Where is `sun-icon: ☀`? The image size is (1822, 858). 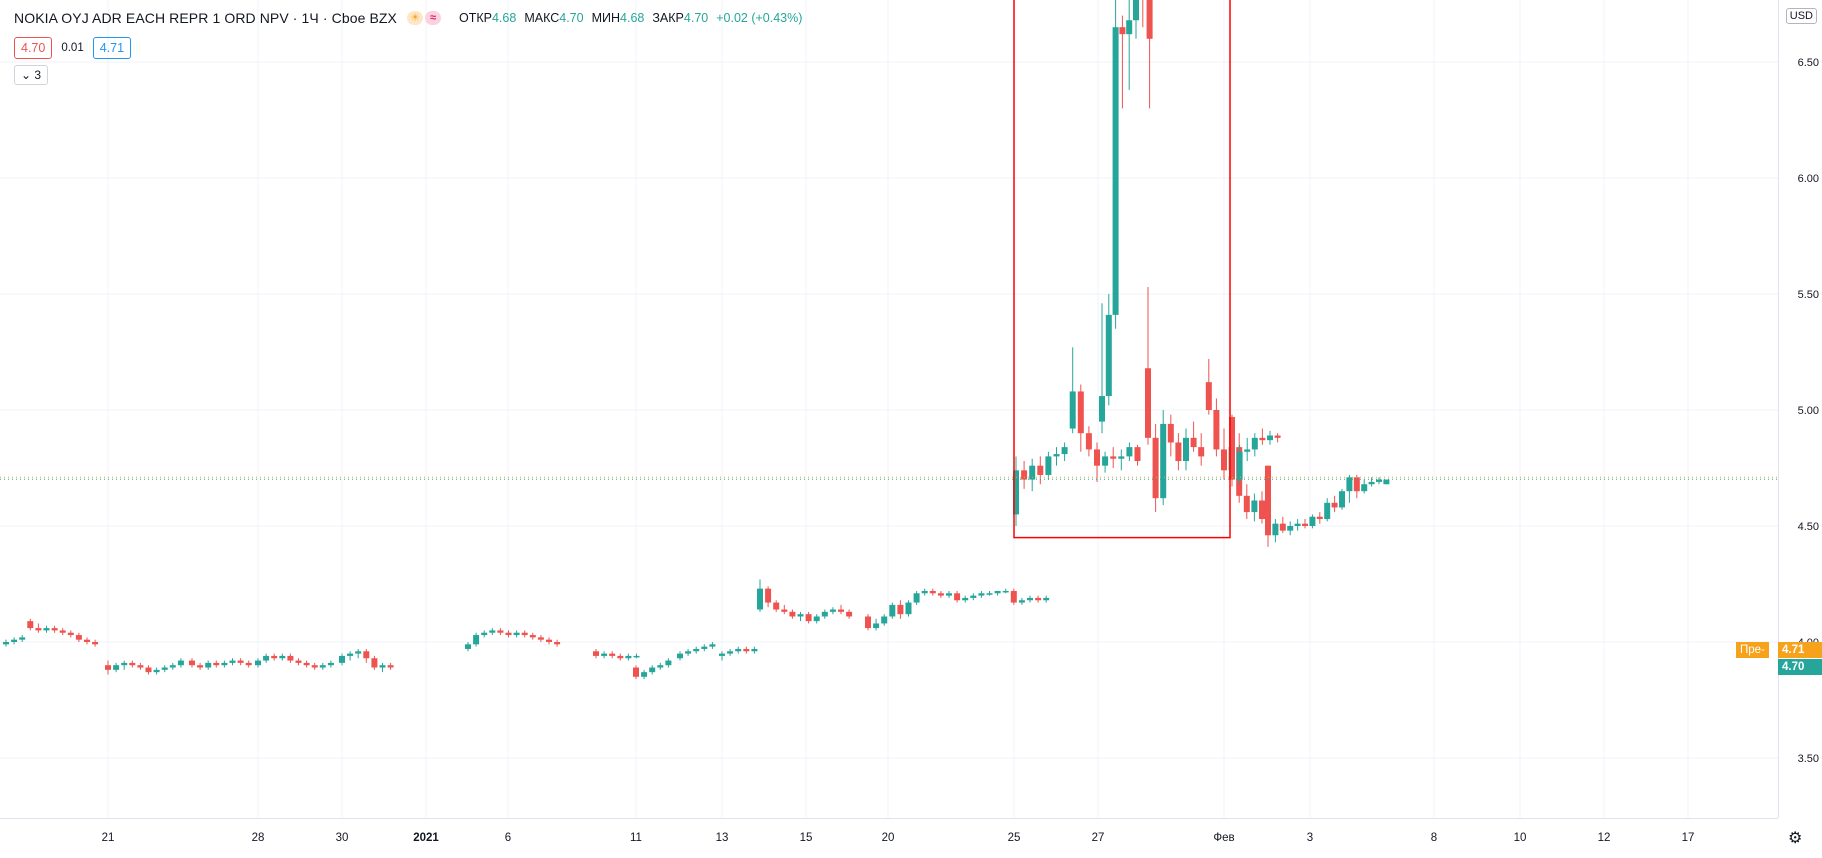 sun-icon: ☀ is located at coordinates (415, 18).